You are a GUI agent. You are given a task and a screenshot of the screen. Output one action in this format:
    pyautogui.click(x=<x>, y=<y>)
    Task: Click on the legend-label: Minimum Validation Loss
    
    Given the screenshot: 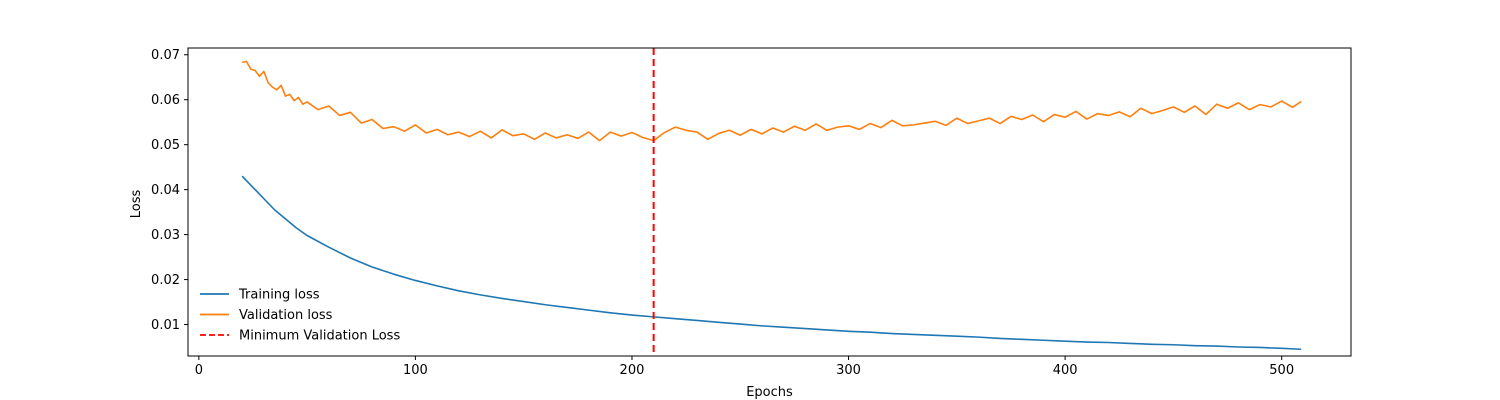 What is the action you would take?
    pyautogui.click(x=319, y=336)
    